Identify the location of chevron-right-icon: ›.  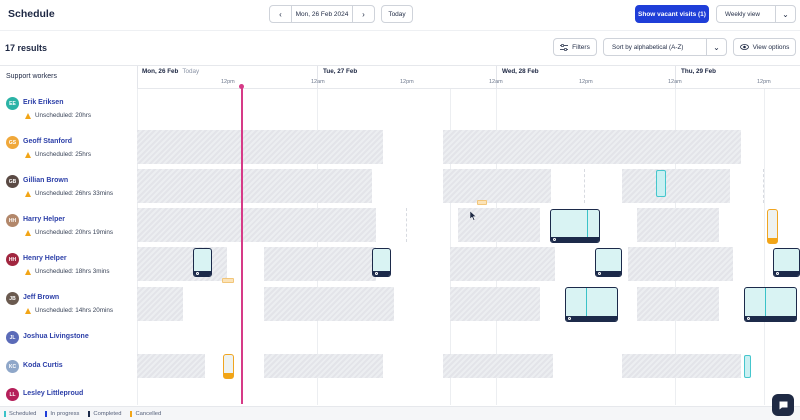
(363, 14).